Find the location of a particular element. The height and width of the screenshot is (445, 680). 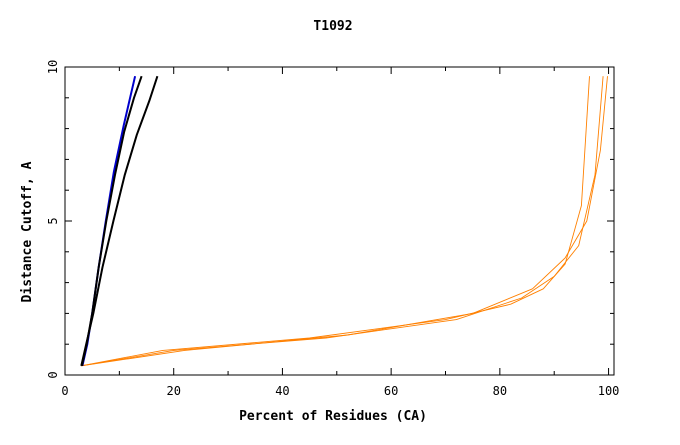

y-tick-label-0: 0 is located at coordinates (53, 374).